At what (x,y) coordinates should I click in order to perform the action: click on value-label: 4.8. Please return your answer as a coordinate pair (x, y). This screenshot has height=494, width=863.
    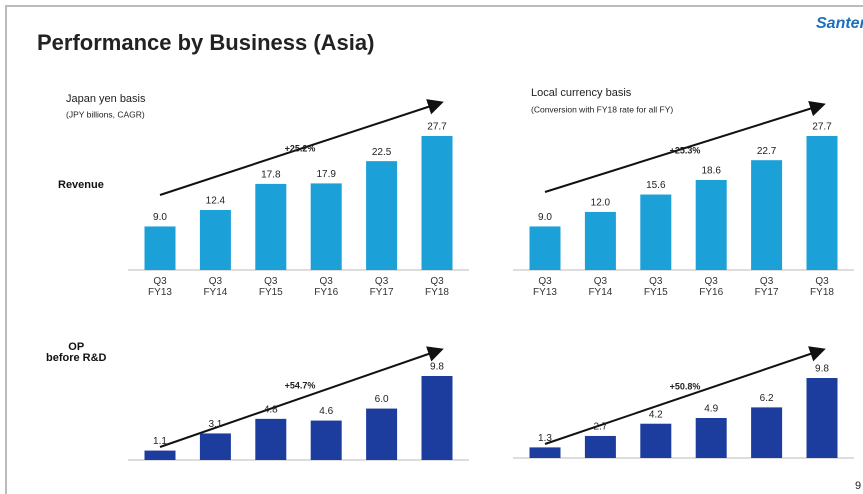
    Looking at the image, I should click on (271, 409).